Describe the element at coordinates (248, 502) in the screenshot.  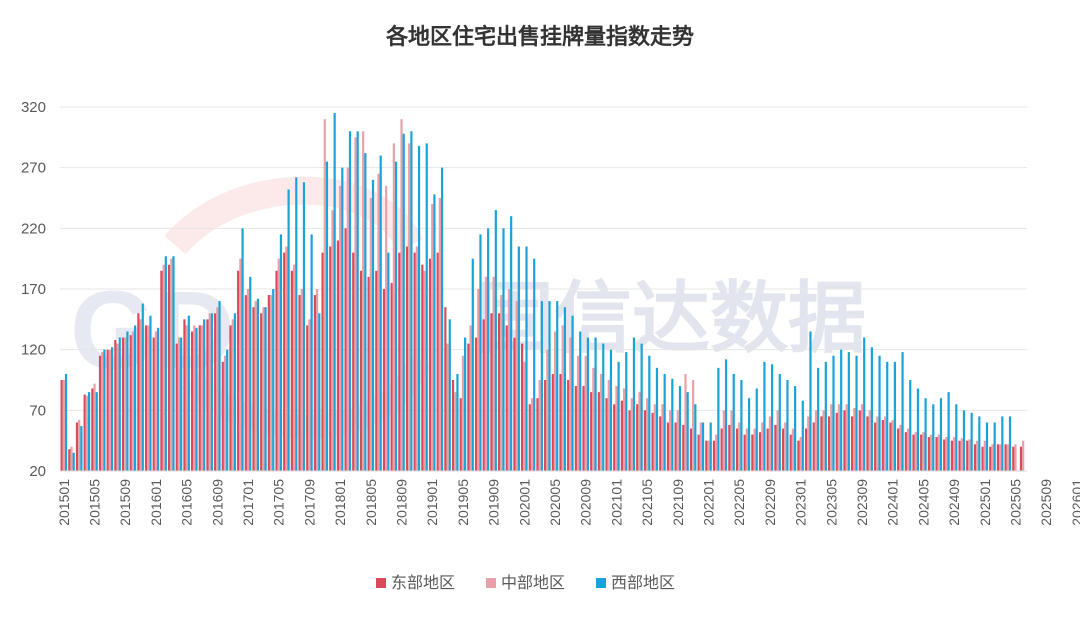
I see `x-tick-label: 201701` at that location.